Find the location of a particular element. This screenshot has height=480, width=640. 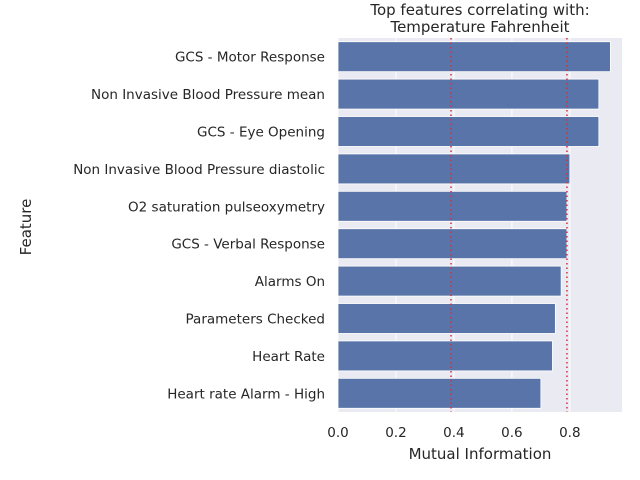

y-tick-label: Non Invasive Blood Pressure diastolic is located at coordinates (199, 170).